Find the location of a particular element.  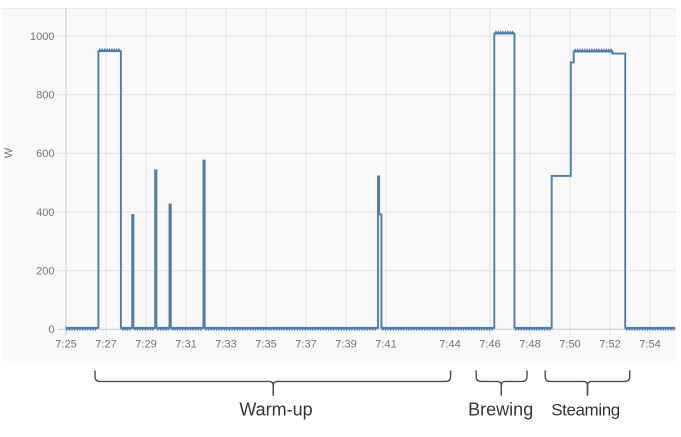

svg-text: 800 is located at coordinates (45, 96).